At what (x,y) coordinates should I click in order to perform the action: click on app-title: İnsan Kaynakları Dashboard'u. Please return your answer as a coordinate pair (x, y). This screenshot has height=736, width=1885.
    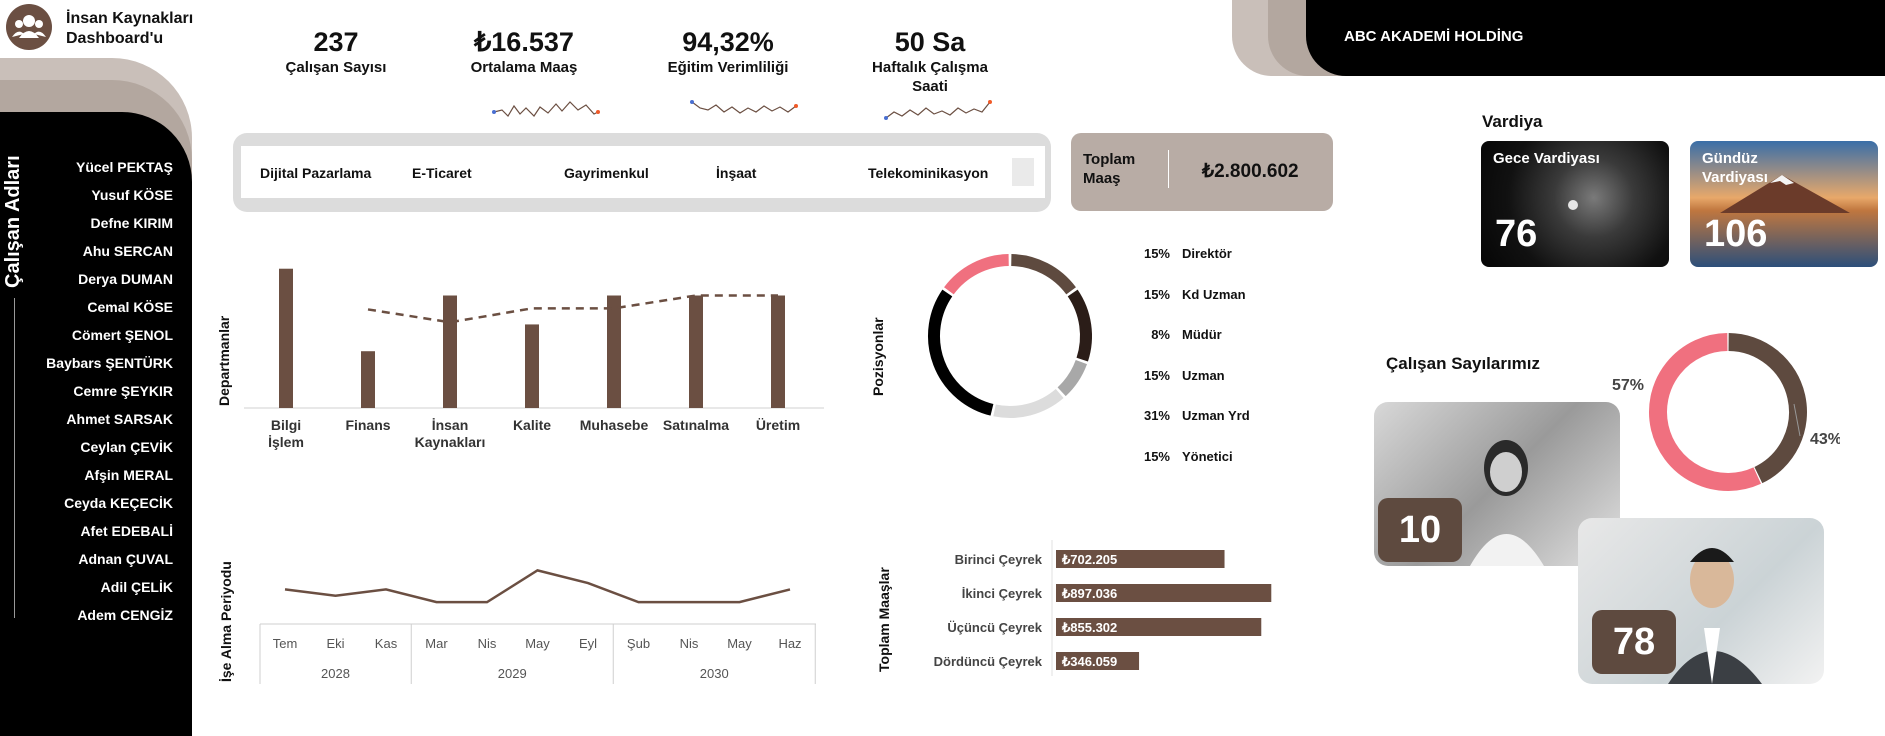
    Looking at the image, I should click on (129, 29).